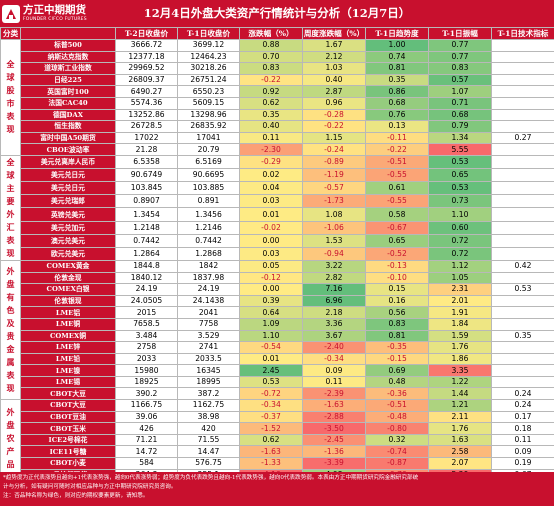 The width and height of the screenshot is (554, 506). I want to click on cell-amplitude: 1.12, so click(460, 266).